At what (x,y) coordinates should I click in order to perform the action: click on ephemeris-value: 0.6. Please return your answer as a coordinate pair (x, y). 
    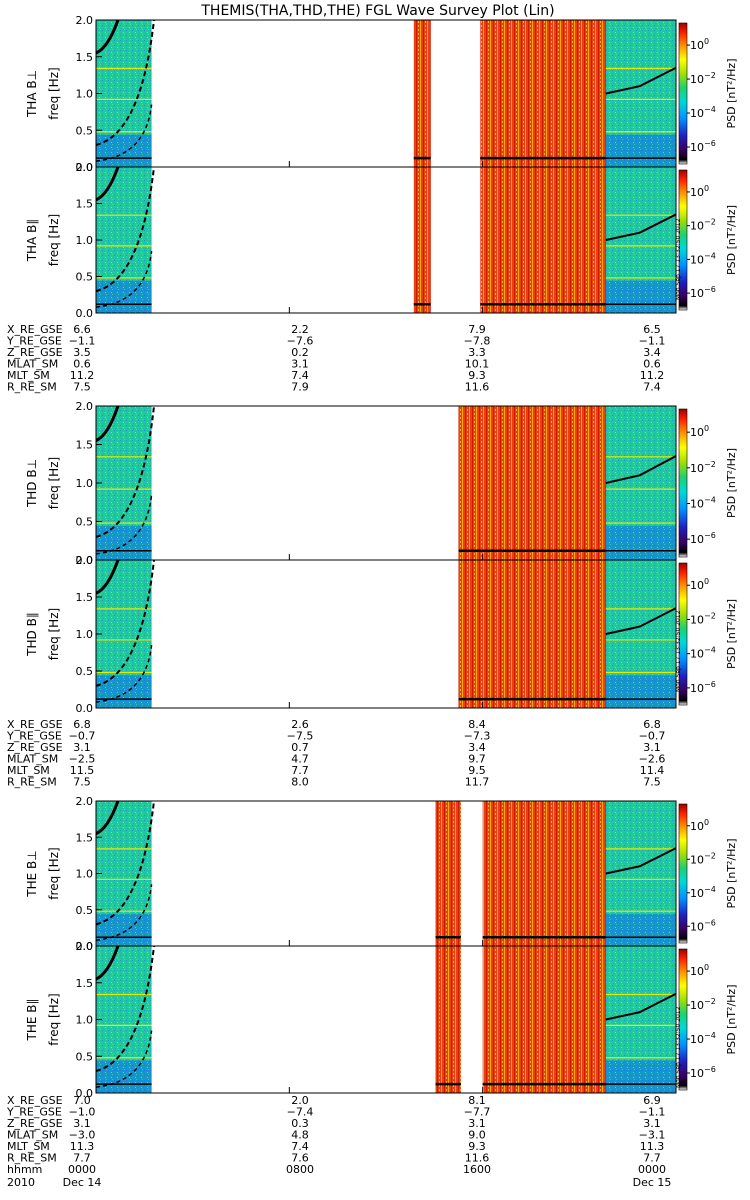
    Looking at the image, I should click on (652, 364).